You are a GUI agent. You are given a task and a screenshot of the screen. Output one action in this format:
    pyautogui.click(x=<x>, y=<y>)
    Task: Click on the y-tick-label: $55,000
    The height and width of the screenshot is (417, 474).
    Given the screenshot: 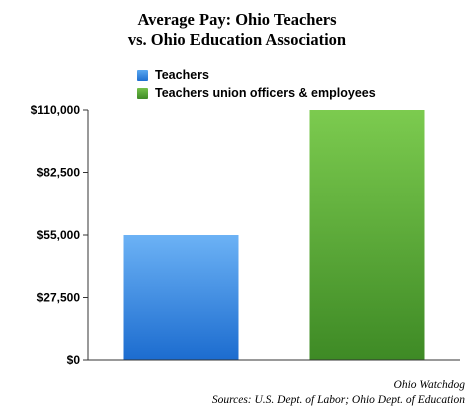 What is the action you would take?
    pyautogui.click(x=59, y=235)
    